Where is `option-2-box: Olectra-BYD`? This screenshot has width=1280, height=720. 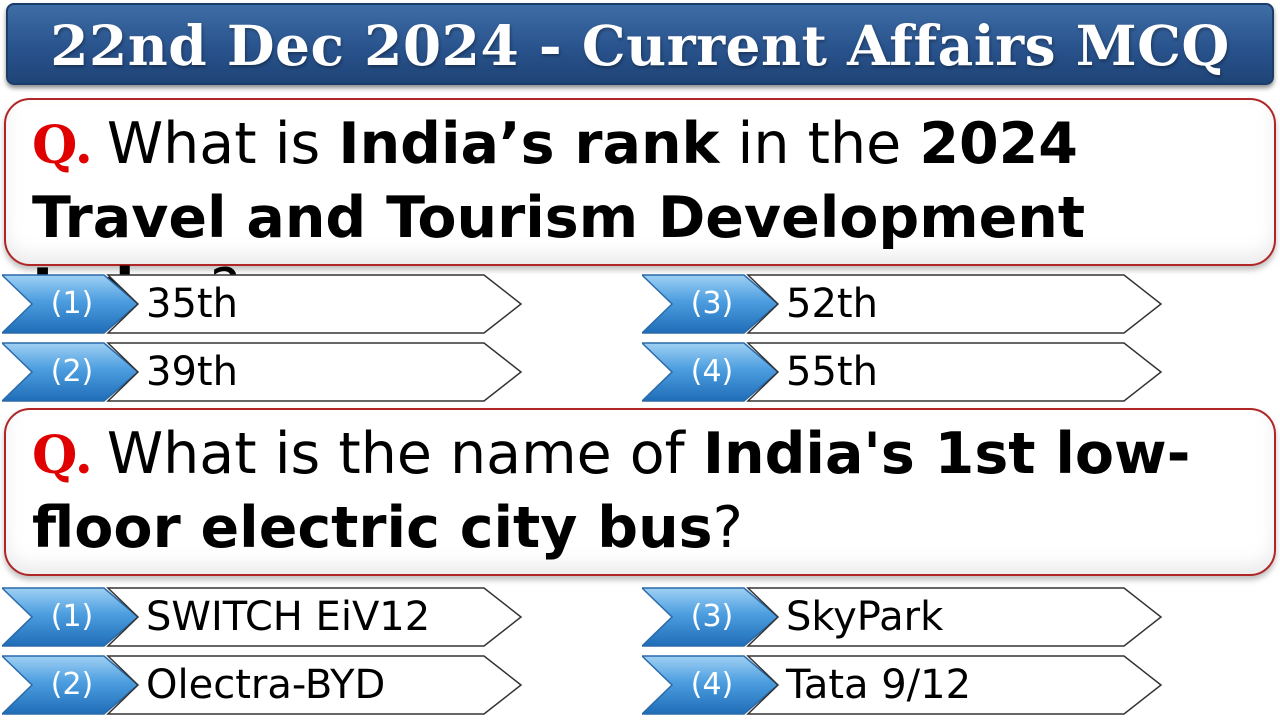
option-2-box: Olectra-BYD is located at coordinates (314, 685).